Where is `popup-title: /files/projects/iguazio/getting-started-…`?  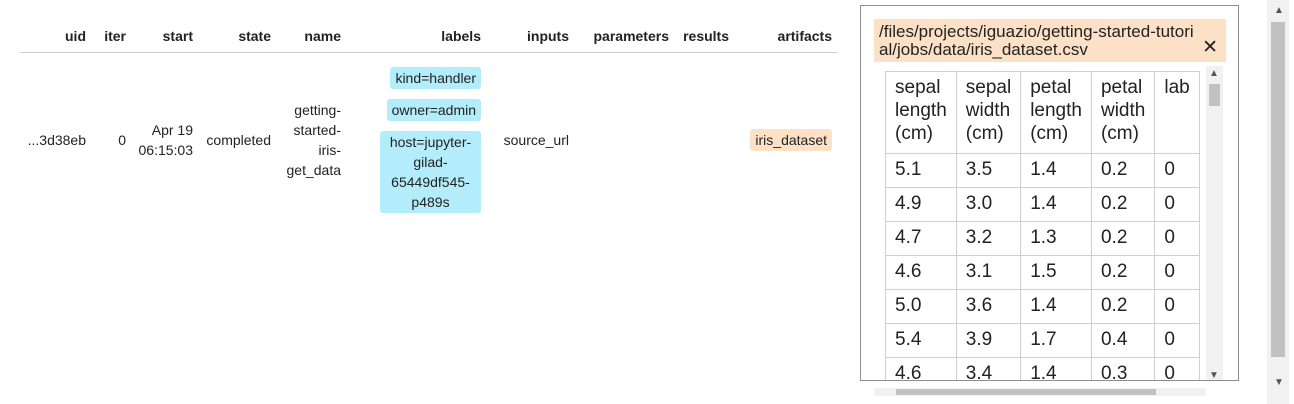 popup-title: /files/projects/iguazio/getting-started-… is located at coordinates (1036, 40).